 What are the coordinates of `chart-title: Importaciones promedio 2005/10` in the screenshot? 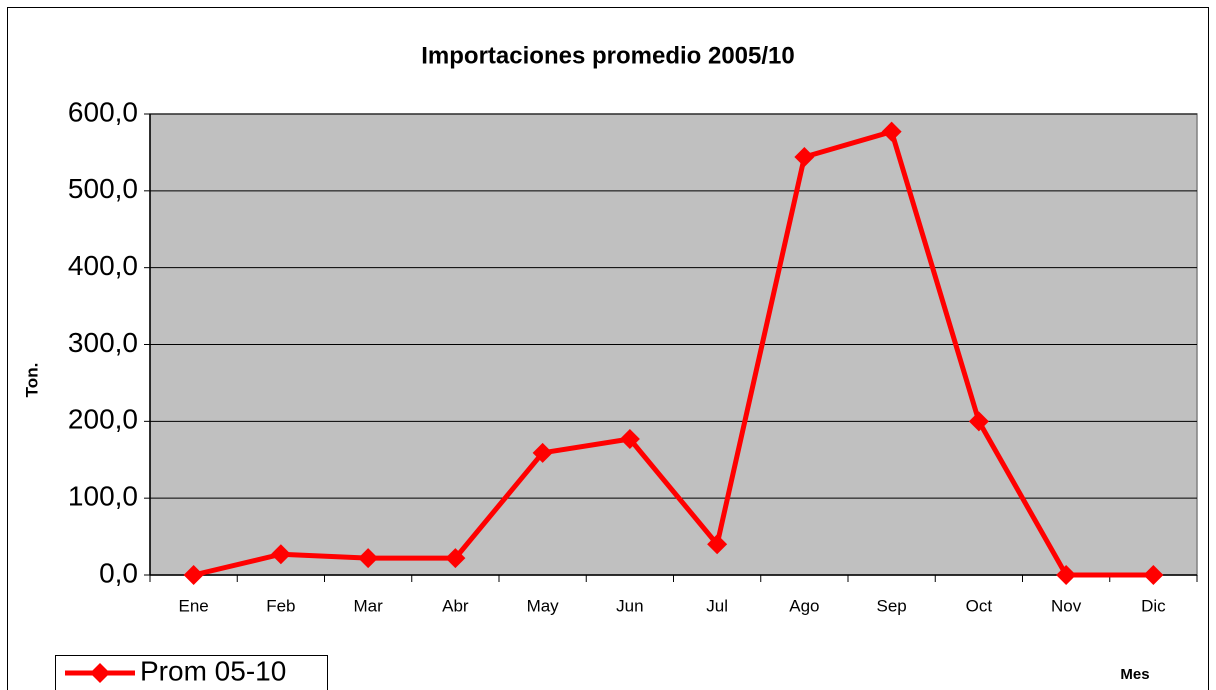 It's located at (607, 55).